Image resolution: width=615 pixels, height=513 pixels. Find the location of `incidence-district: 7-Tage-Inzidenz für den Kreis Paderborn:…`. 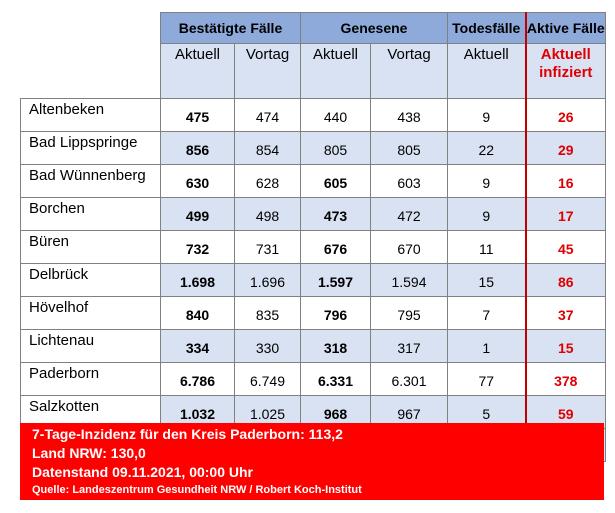

incidence-district: 7-Tage-Inzidenz für den Kreis Paderborn:… is located at coordinates (187, 434).